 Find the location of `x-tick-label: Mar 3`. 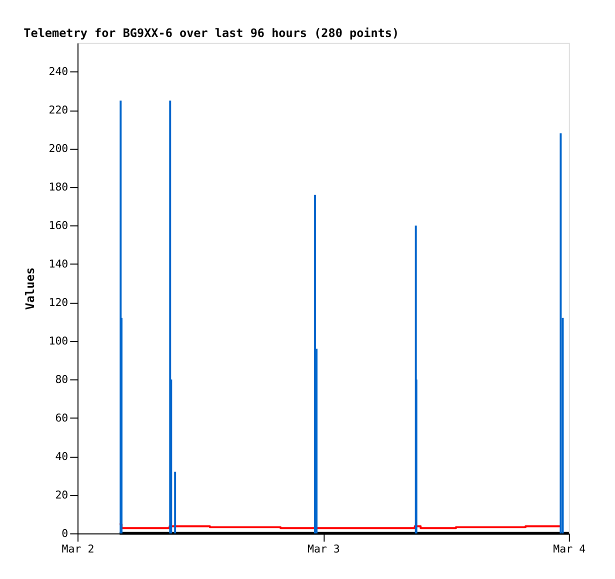

x-tick-label: Mar 3 is located at coordinates (323, 549).